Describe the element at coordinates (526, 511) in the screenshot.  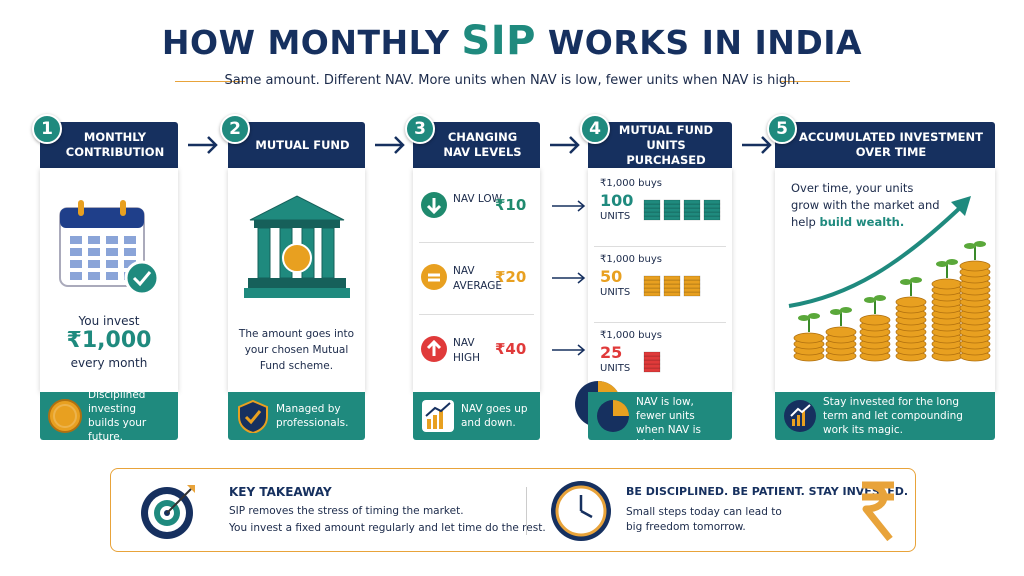
I see `divider` at that location.